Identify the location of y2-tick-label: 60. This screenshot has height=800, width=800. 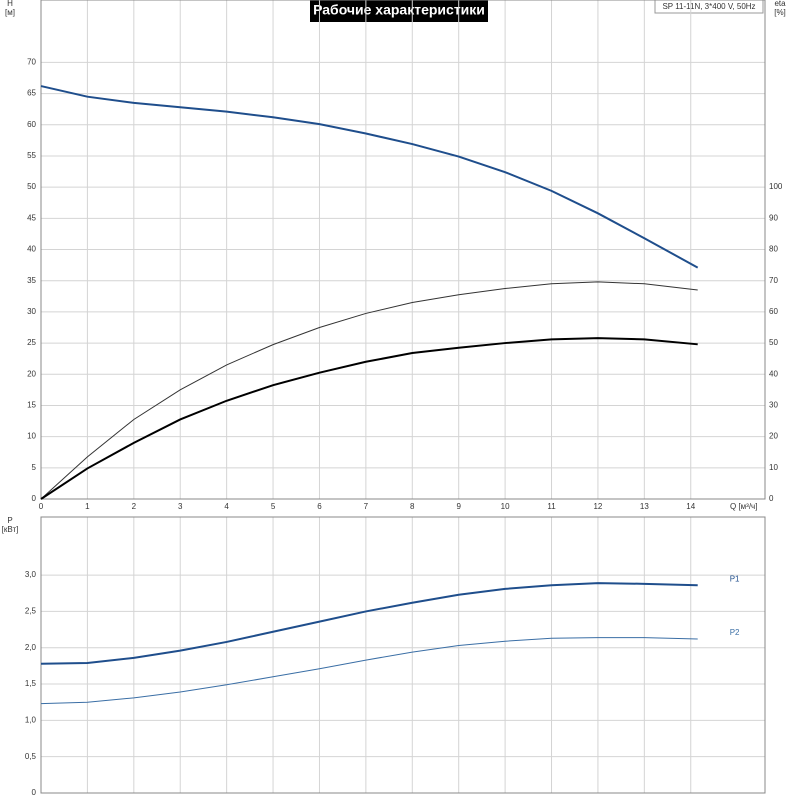
(773, 311).